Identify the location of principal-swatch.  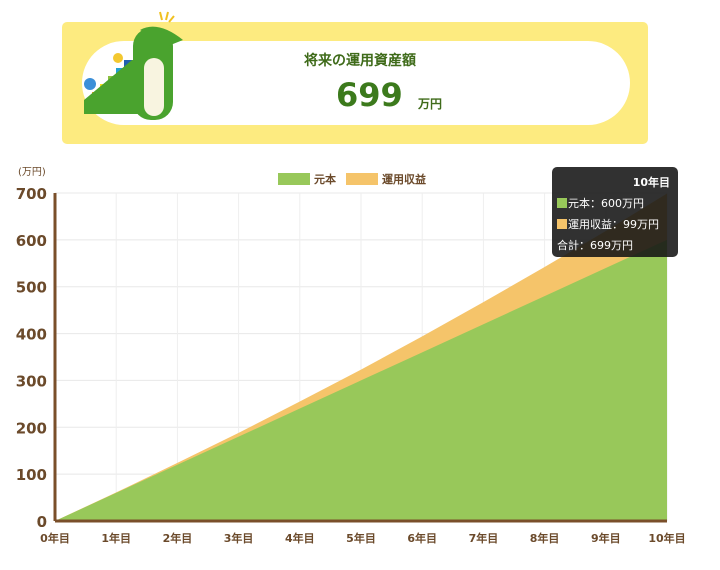
(562, 203).